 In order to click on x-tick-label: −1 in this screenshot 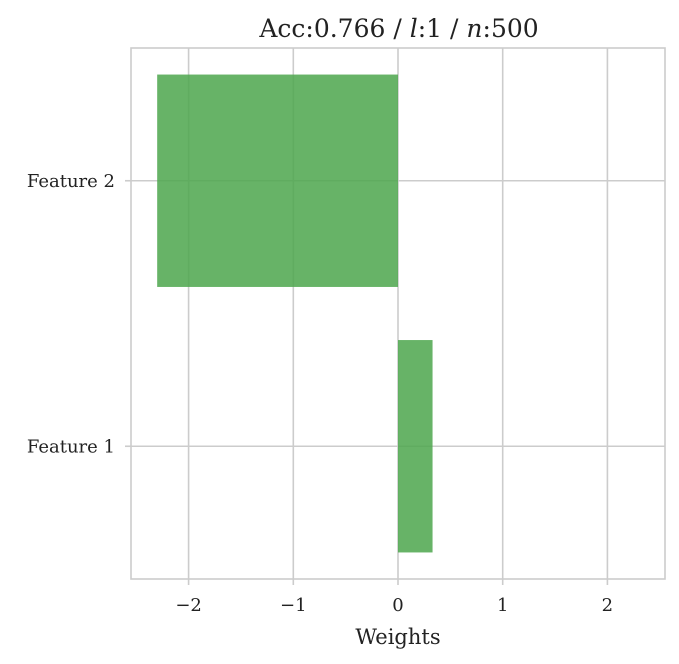, I will do `click(293, 605)`.